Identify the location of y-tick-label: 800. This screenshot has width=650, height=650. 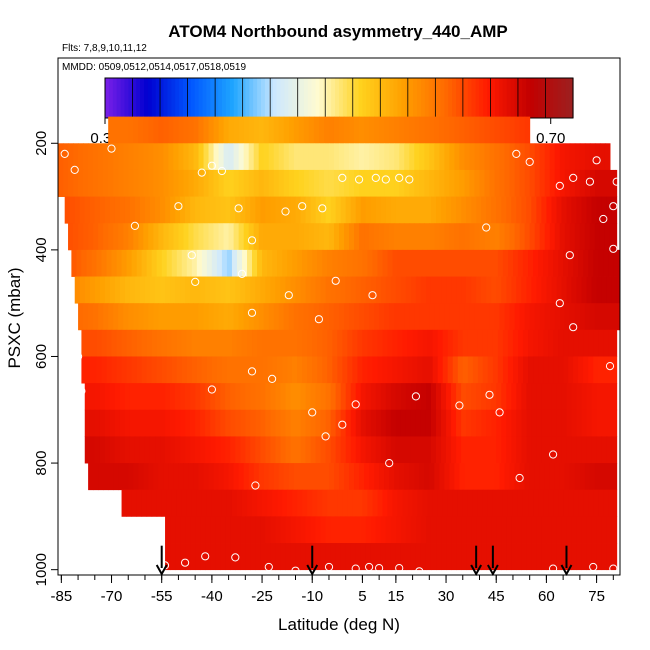
(41, 463).